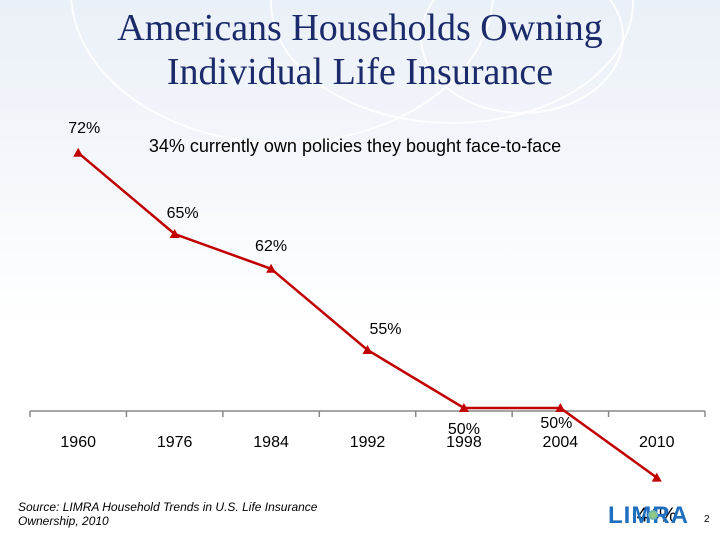 This screenshot has width=720, height=540. I want to click on x-tick-label-2004: 2004, so click(561, 442).